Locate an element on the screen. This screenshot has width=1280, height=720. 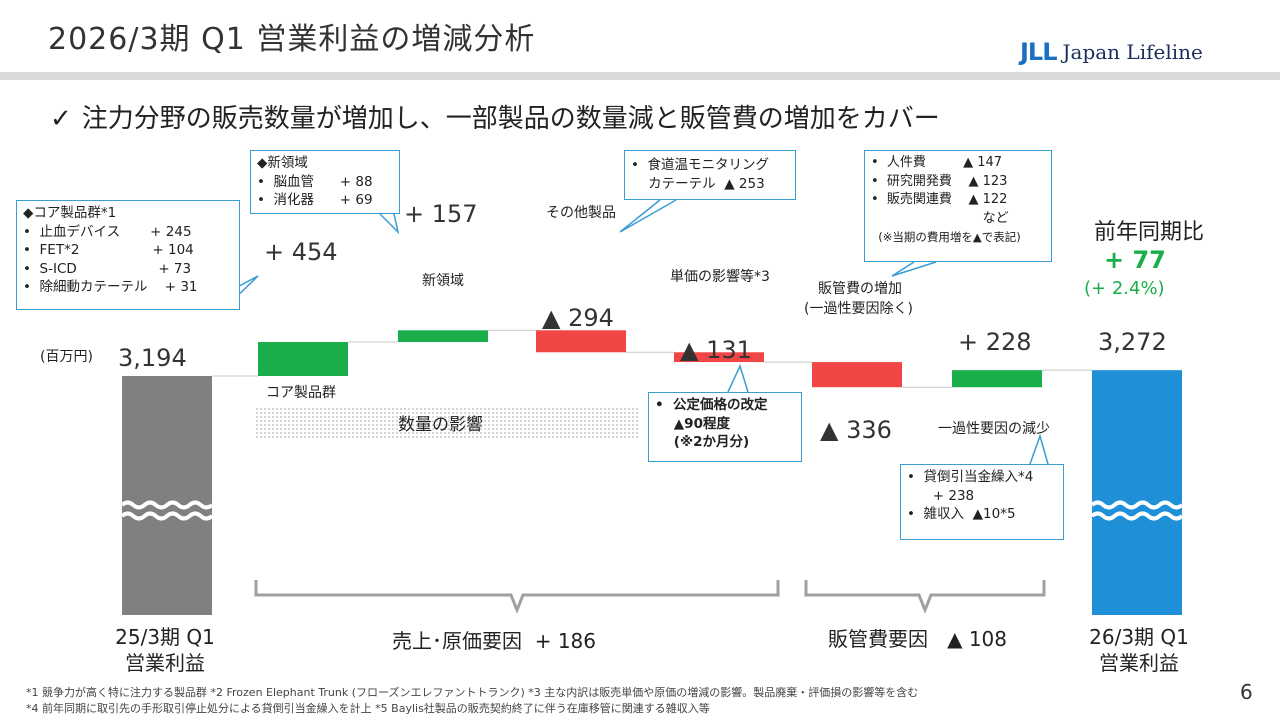
category-label-onetime: 一過性要因の減少 is located at coordinates (994, 429).